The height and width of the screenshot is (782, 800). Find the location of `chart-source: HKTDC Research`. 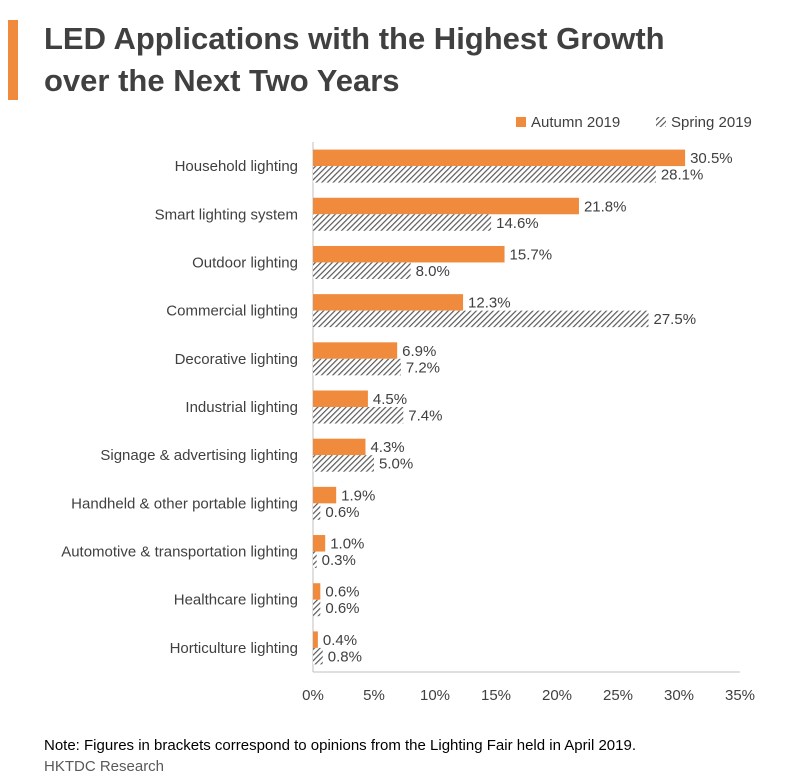

chart-source: HKTDC Research is located at coordinates (104, 766).